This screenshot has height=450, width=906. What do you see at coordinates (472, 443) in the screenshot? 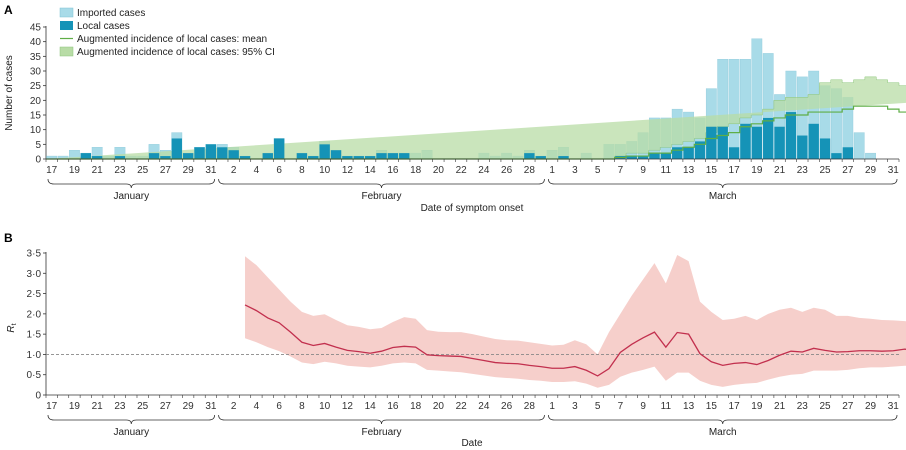
I see `x-axis-title: Date` at bounding box center [472, 443].